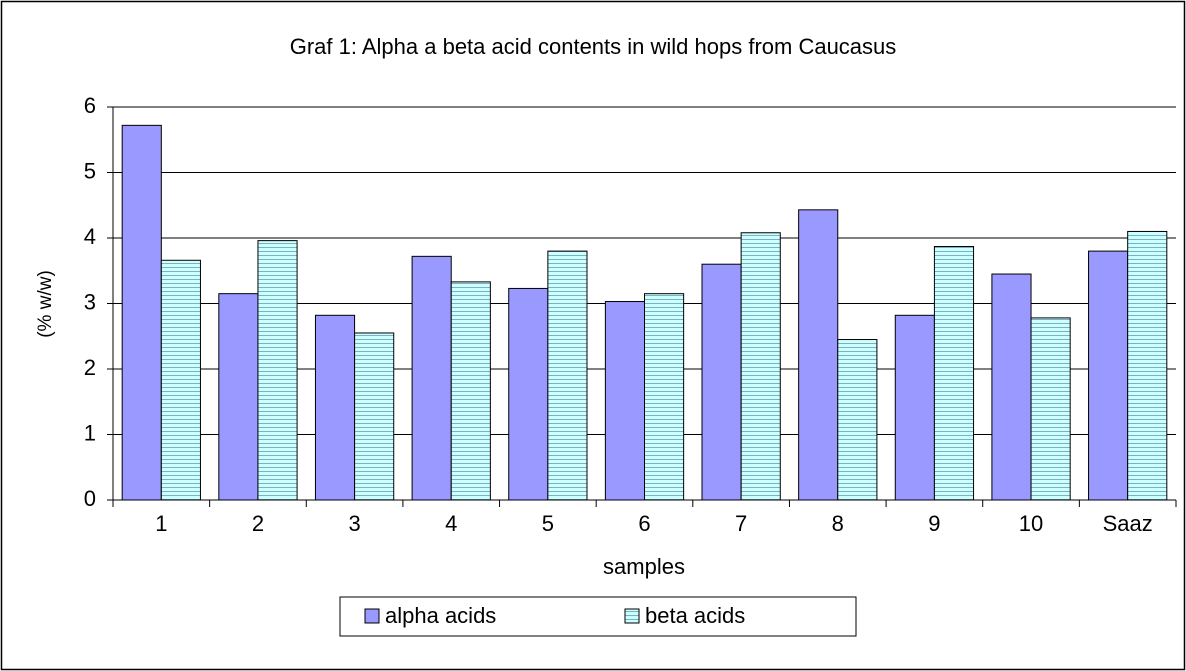 Image resolution: width=1186 pixels, height=671 pixels. I want to click on x-axis-label: samples, so click(644, 566).